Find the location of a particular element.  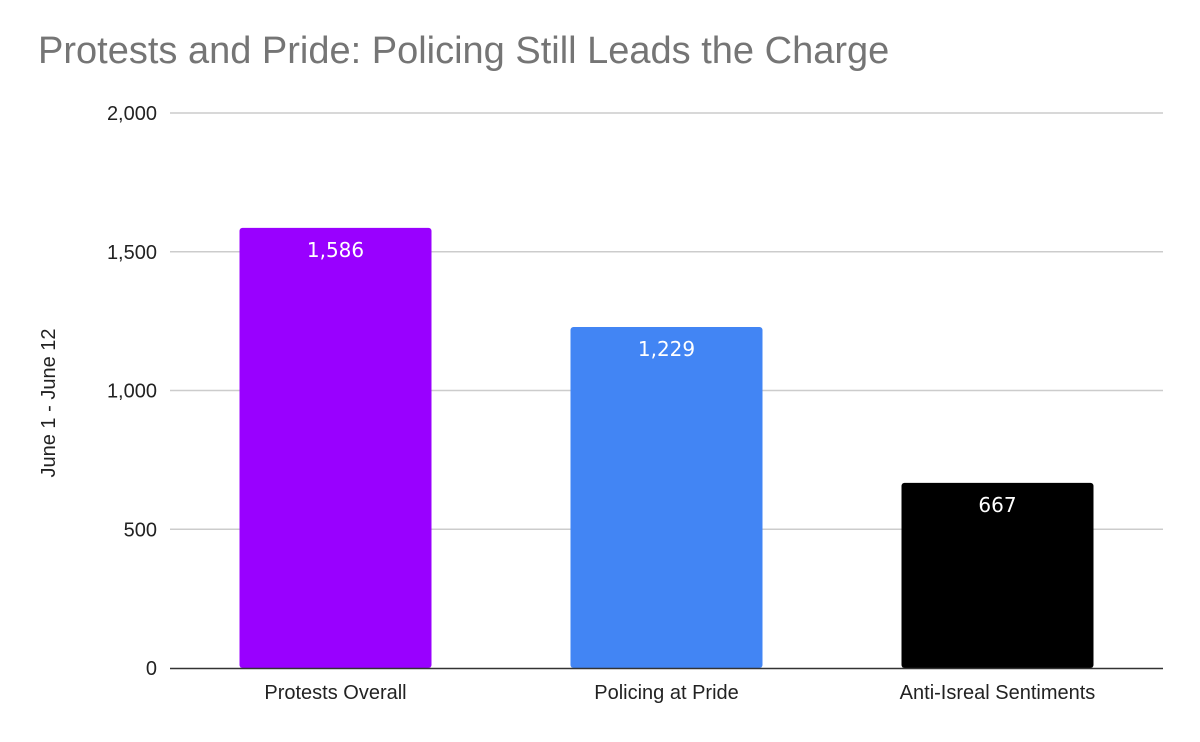

y-tick-label: 0 is located at coordinates (151, 669).